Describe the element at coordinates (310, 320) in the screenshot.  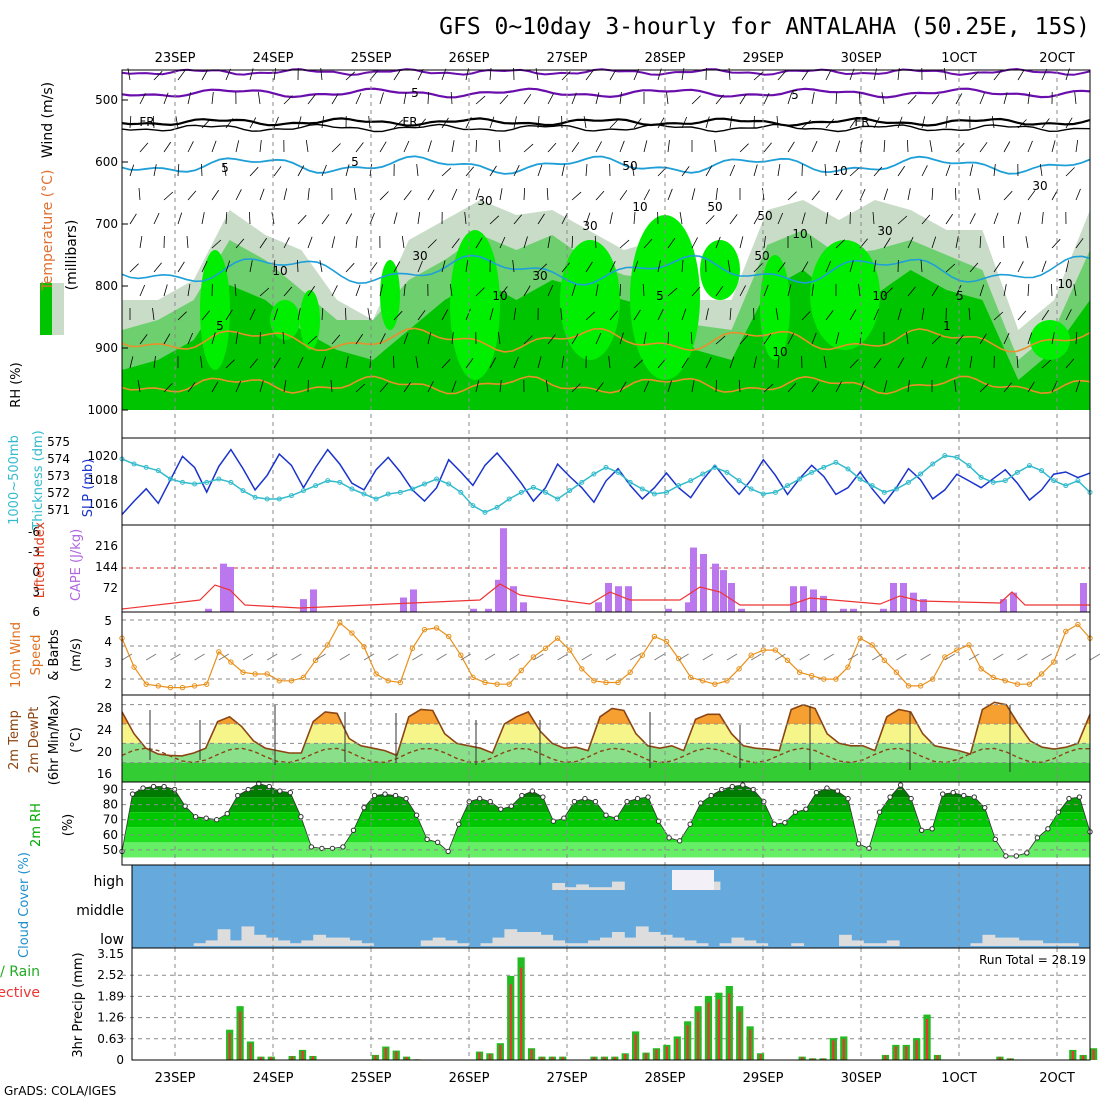
I see `rh-blob` at that location.